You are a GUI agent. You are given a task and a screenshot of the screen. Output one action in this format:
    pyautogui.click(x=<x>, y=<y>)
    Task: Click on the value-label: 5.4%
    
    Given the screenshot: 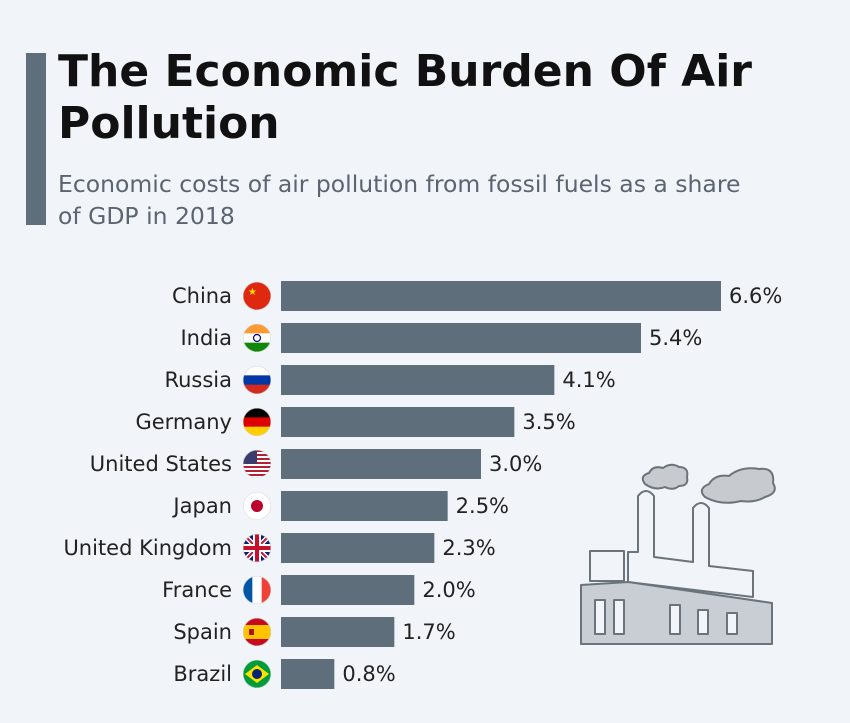 What is the action you would take?
    pyautogui.click(x=675, y=338)
    